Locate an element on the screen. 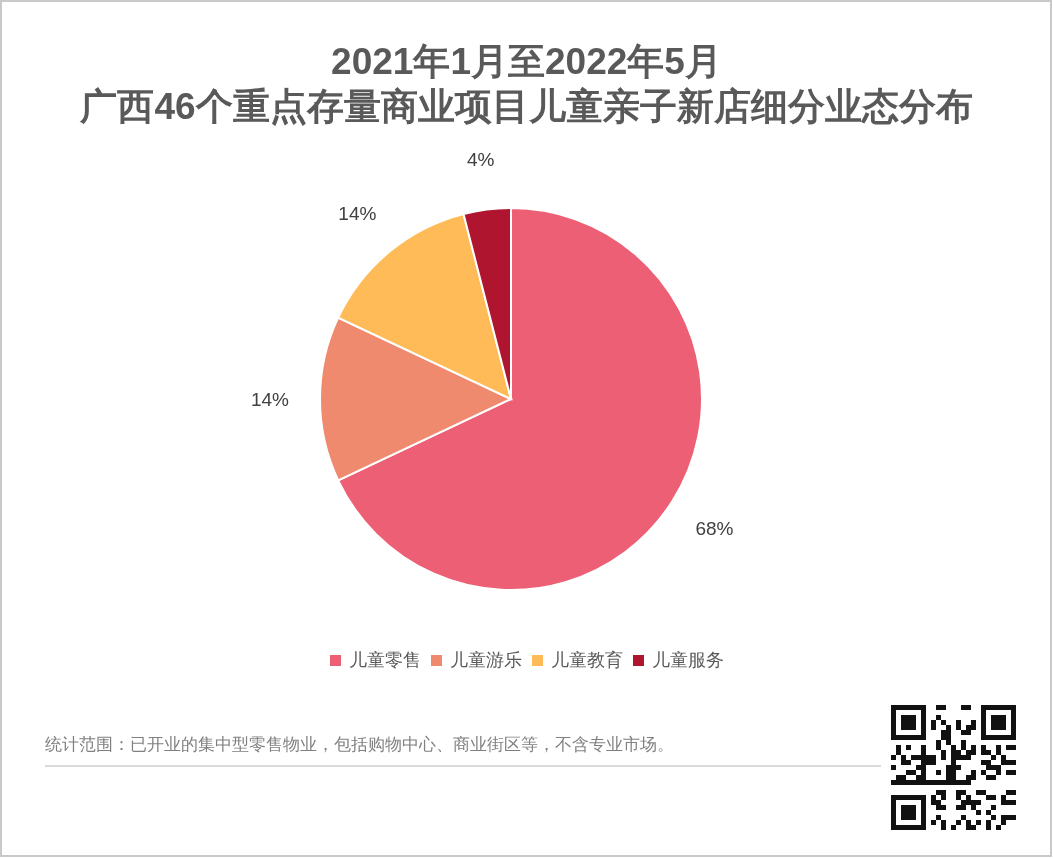  legend-label: 儿童零售 is located at coordinates (384, 660).